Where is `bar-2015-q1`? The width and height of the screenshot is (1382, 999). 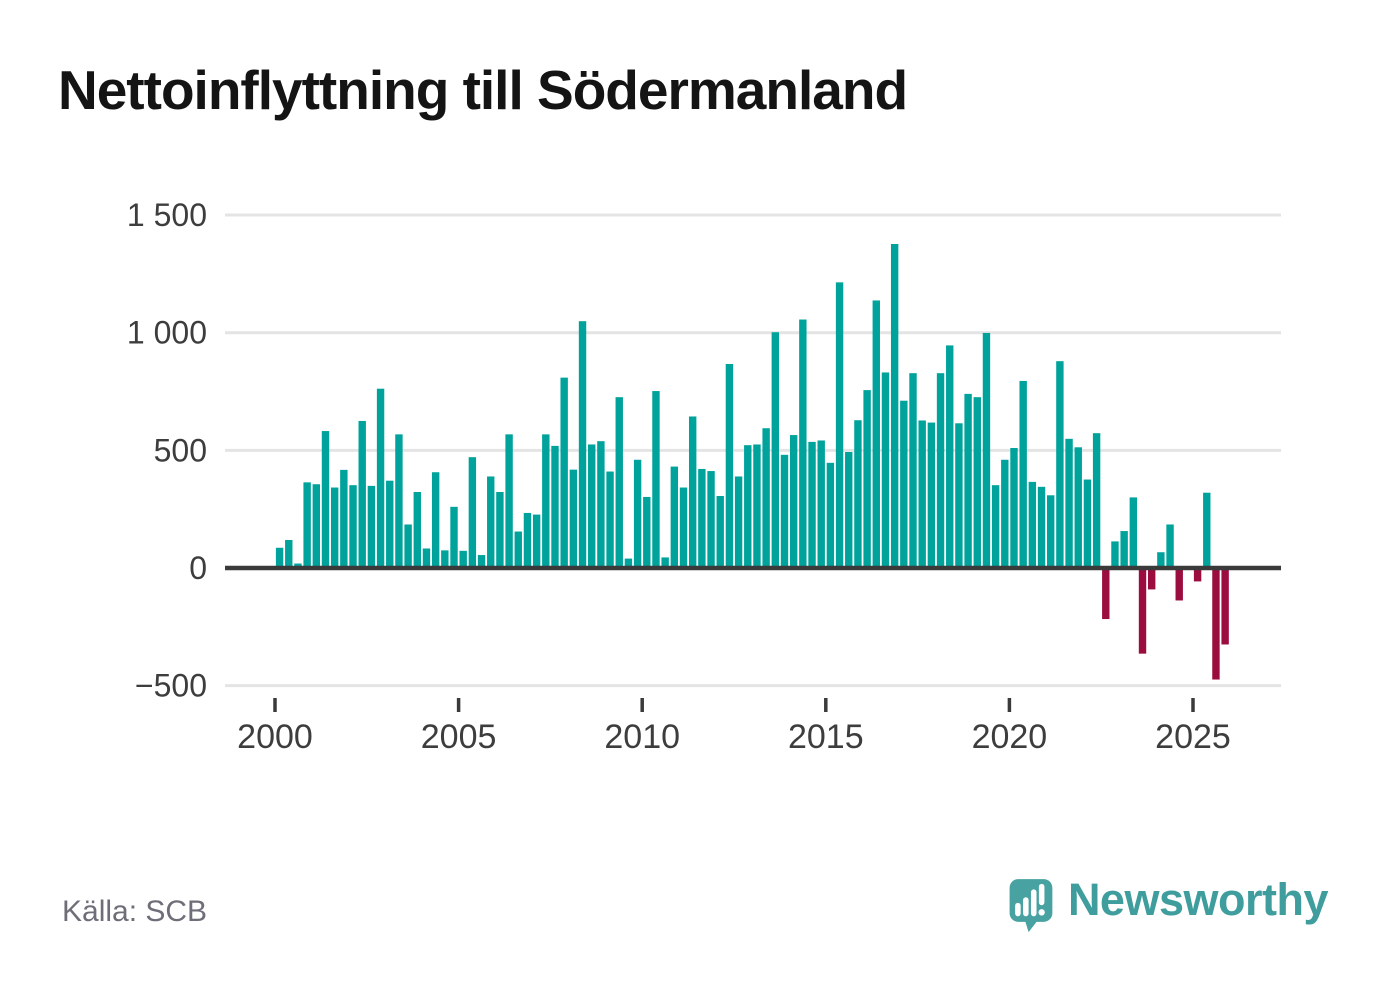
bar-2015-q1 is located at coordinates (830, 515).